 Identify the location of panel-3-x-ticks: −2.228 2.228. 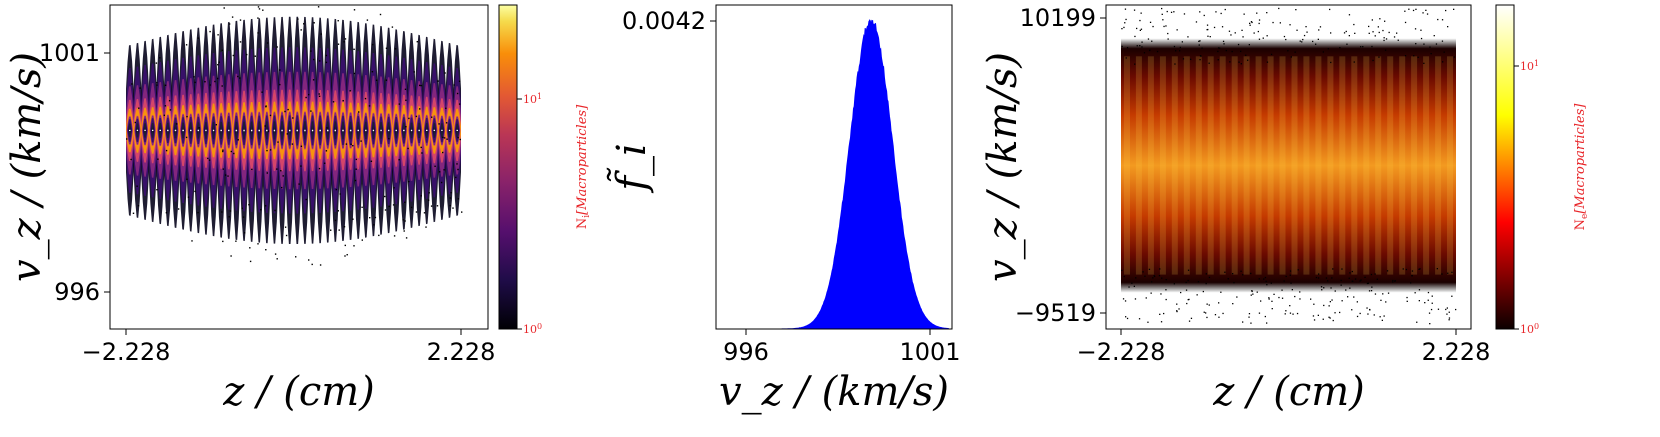
(1283, 347).